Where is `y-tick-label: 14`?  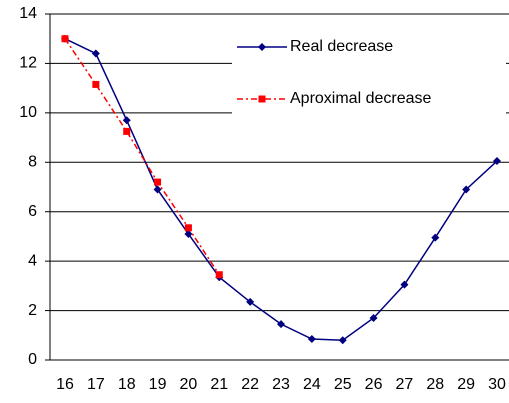
y-tick-label: 14 is located at coordinates (28, 13).